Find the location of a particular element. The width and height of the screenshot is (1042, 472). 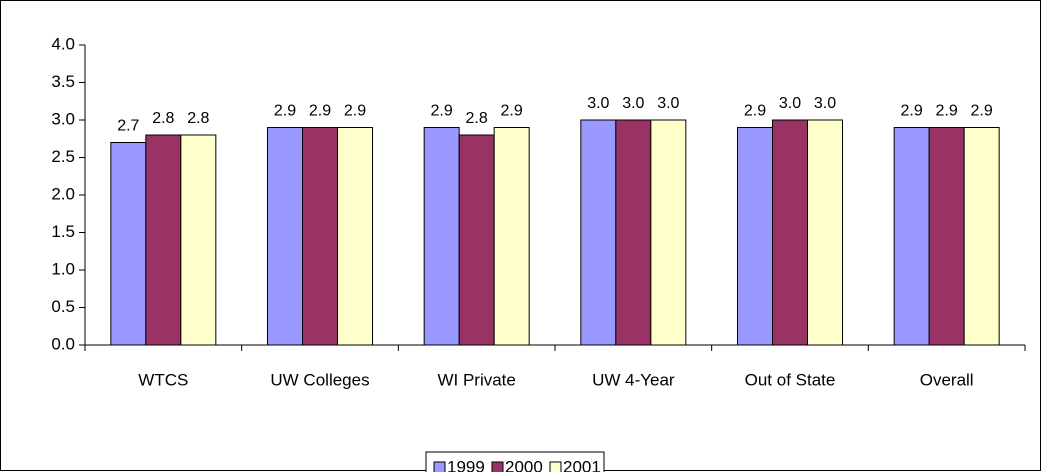

x-tick-label: Out of State is located at coordinates (790, 379).